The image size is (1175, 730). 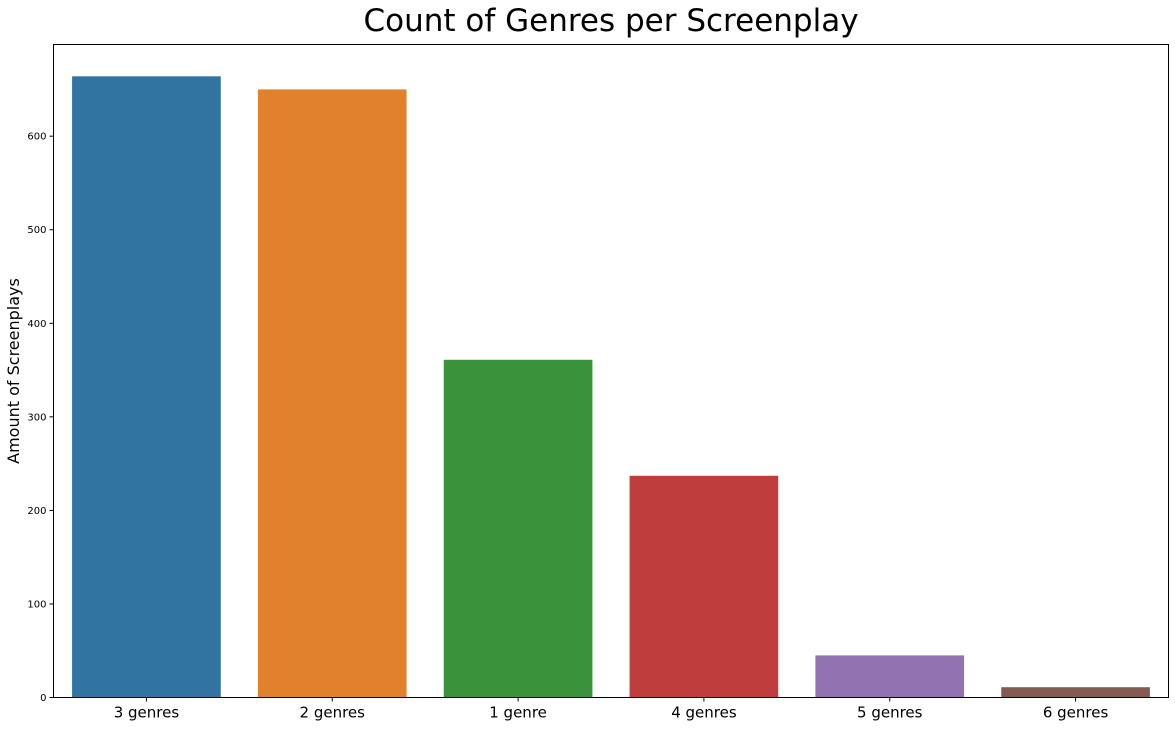 What do you see at coordinates (890, 676) in the screenshot?
I see `bar-5-genres` at bounding box center [890, 676].